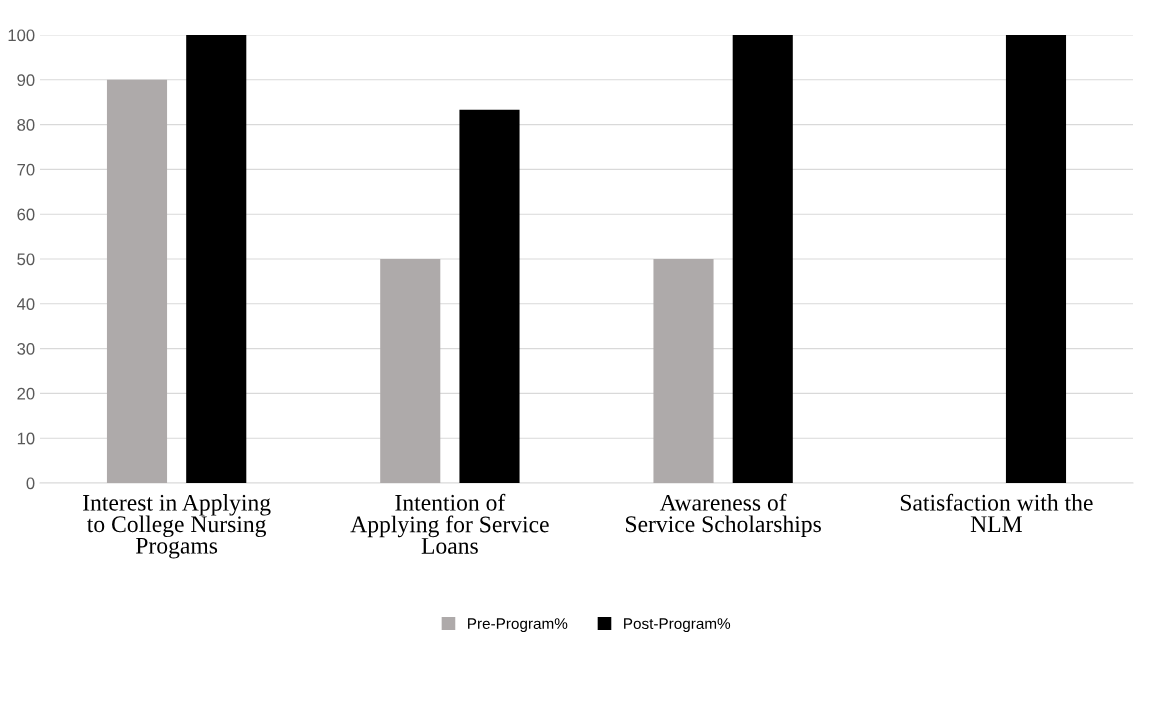 The width and height of the screenshot is (1150, 715). What do you see at coordinates (26, 438) in the screenshot?
I see `y-tick-label: 10` at bounding box center [26, 438].